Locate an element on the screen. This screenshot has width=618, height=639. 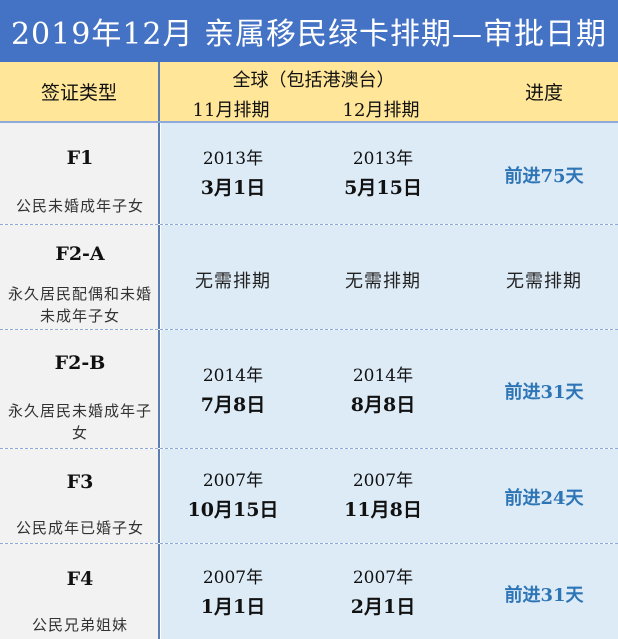
visa-code: F2-A is located at coordinates (80, 254).